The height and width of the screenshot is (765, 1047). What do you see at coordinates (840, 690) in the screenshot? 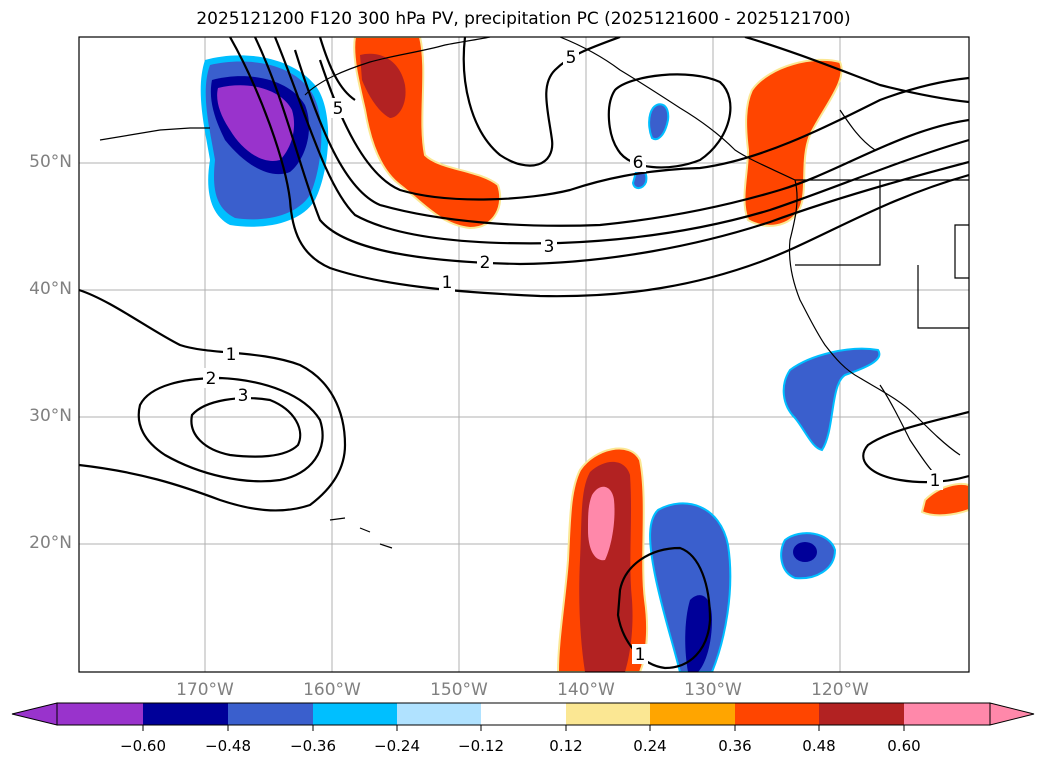
I see `lon-label: 120°W` at bounding box center [840, 690].